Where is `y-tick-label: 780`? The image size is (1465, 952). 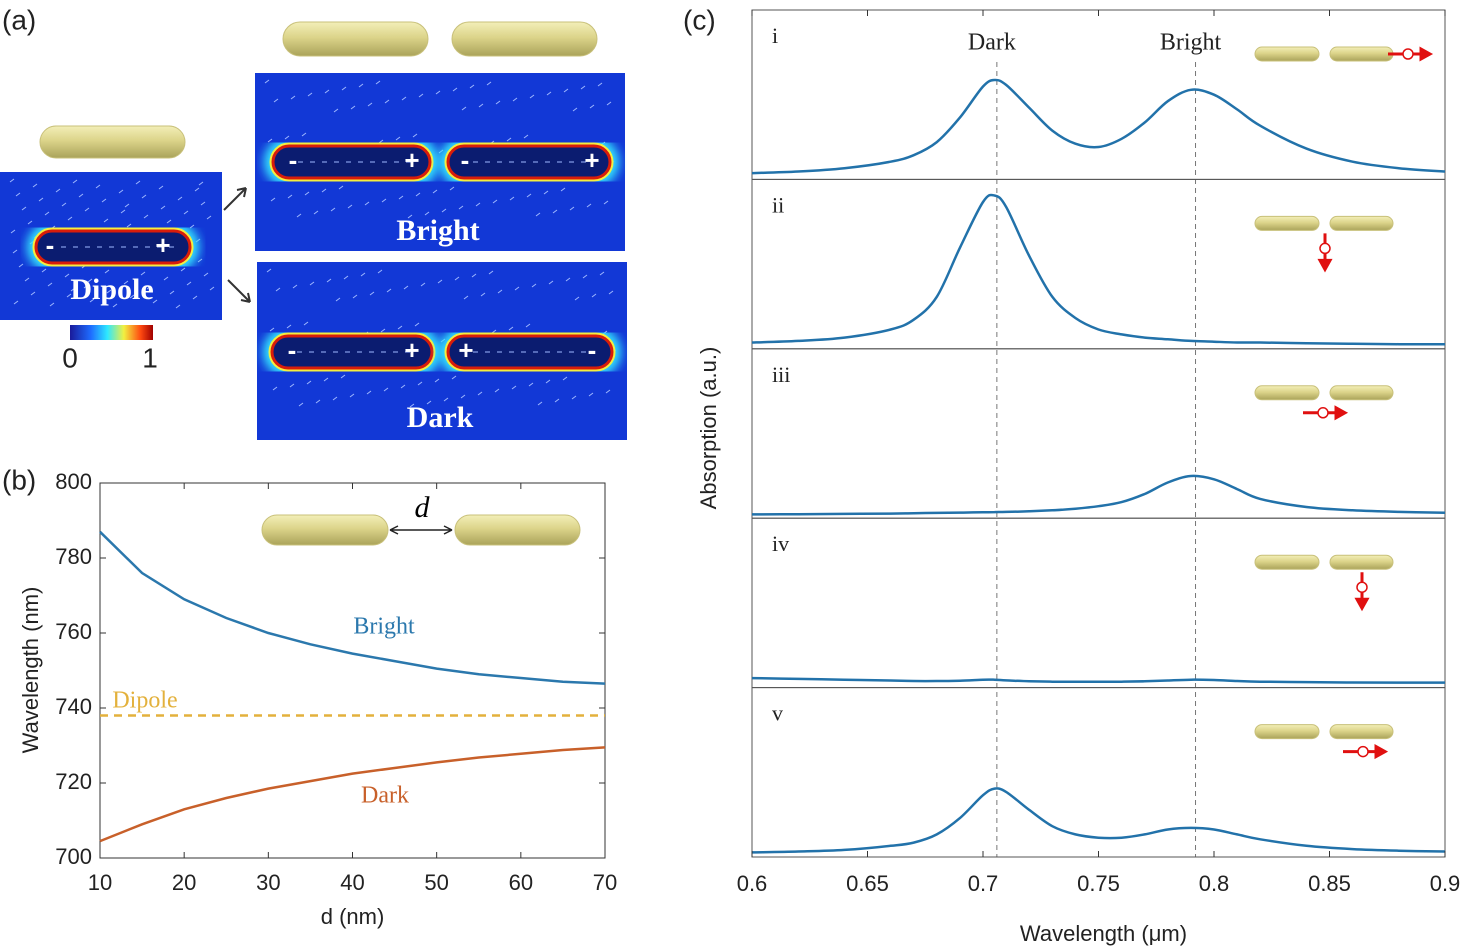
y-tick-label: 780 is located at coordinates (73, 556).